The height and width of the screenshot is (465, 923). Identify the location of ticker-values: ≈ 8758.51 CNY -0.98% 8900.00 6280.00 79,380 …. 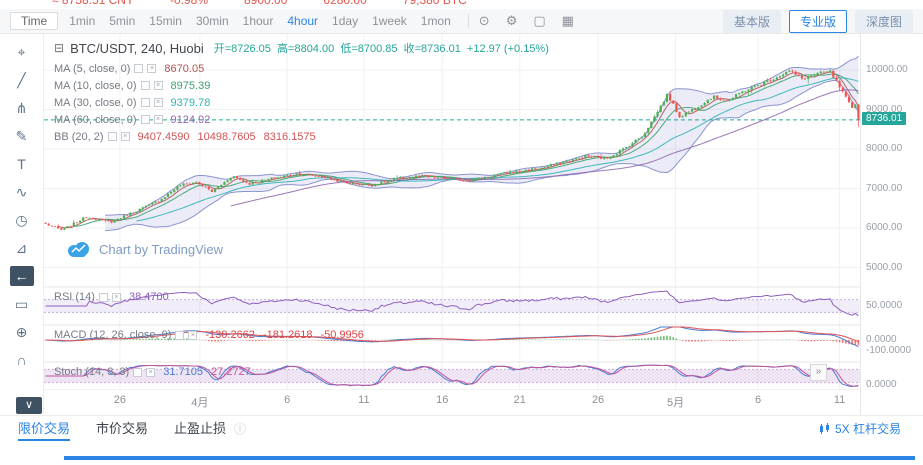
(259, 3).